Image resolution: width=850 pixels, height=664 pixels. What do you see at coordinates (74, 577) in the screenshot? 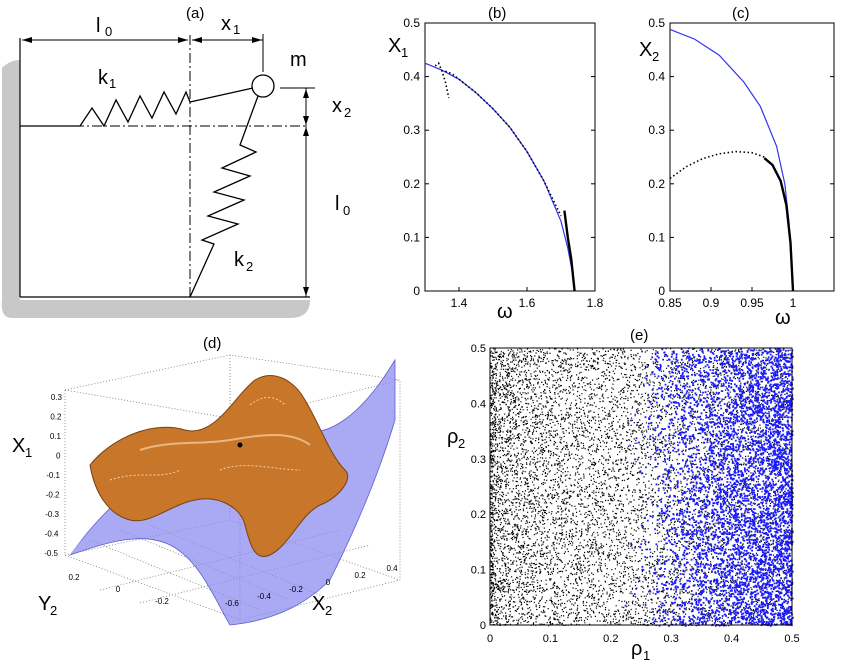
I see `d-ytick-label: 0.2` at bounding box center [74, 577].